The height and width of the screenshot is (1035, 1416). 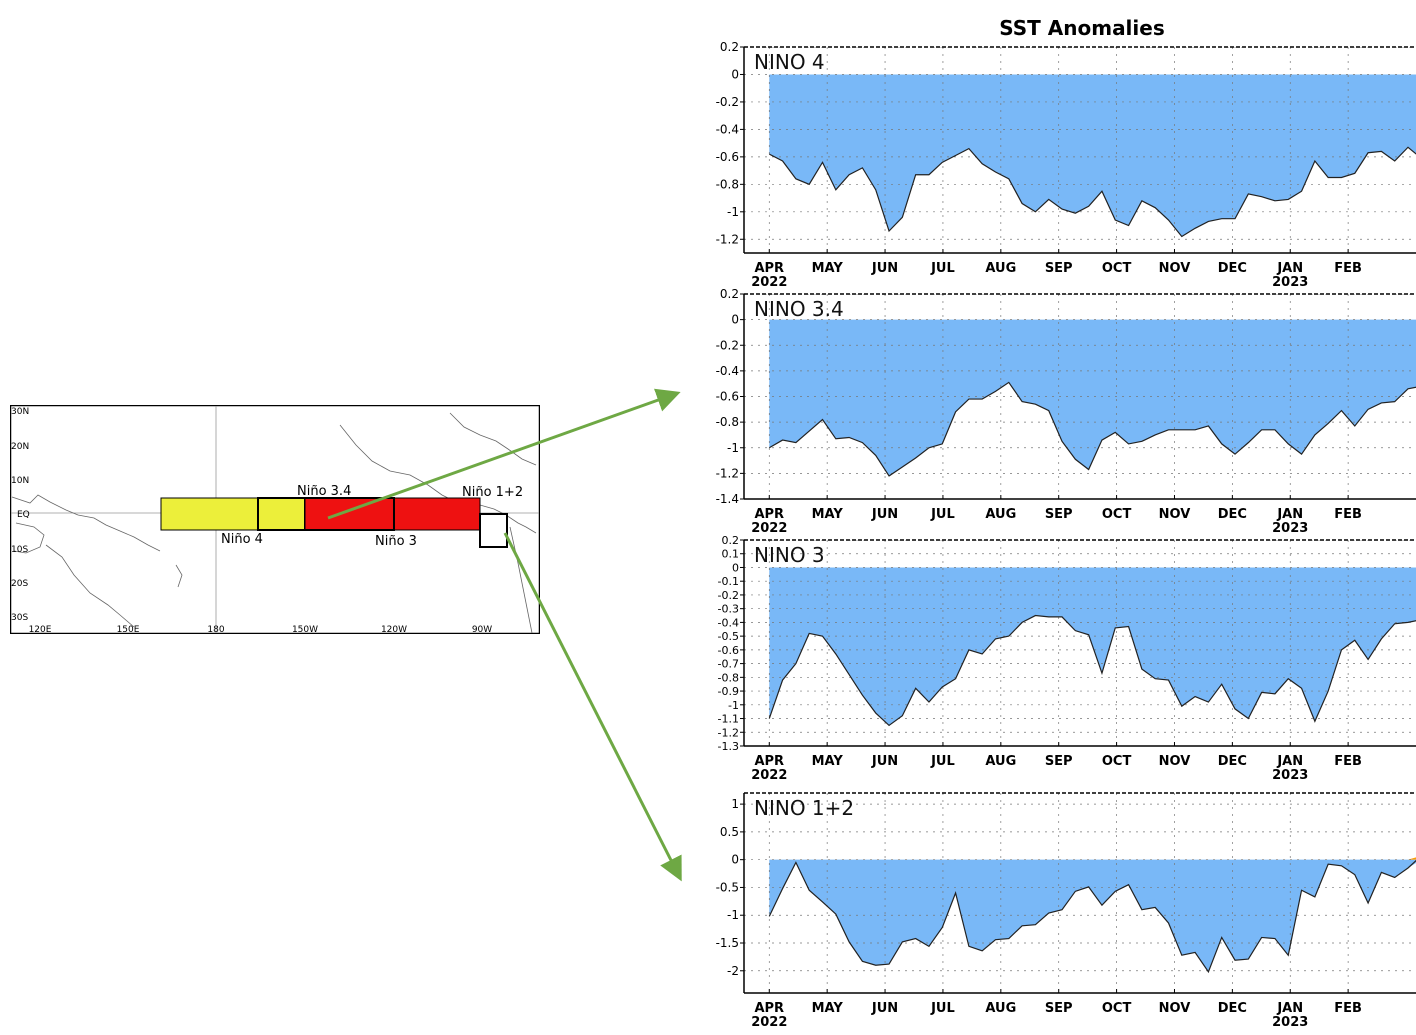 I want to click on month-label-nino-1-2-jul: JUL, so click(x=942, y=1008).